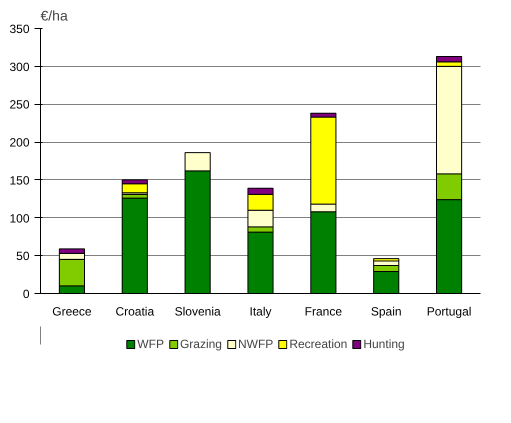 The width and height of the screenshot is (511, 423). I want to click on x-tick-label: Slovenia, so click(197, 311).